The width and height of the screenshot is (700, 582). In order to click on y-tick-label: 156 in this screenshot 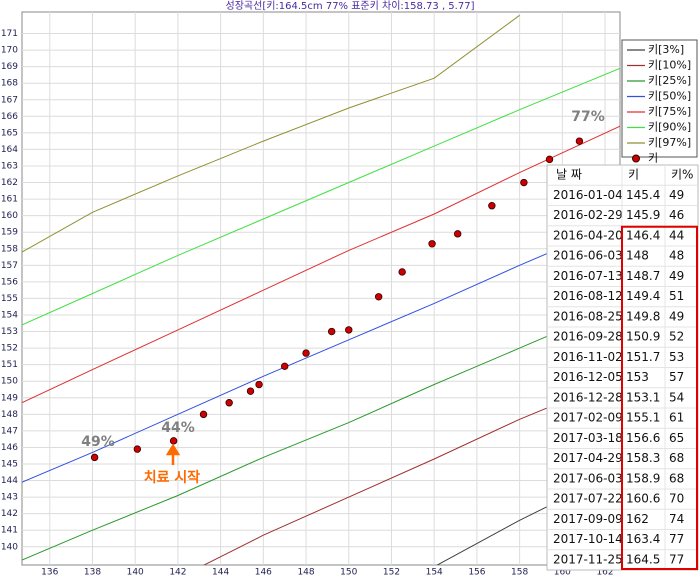, I will do `click(9, 282)`.